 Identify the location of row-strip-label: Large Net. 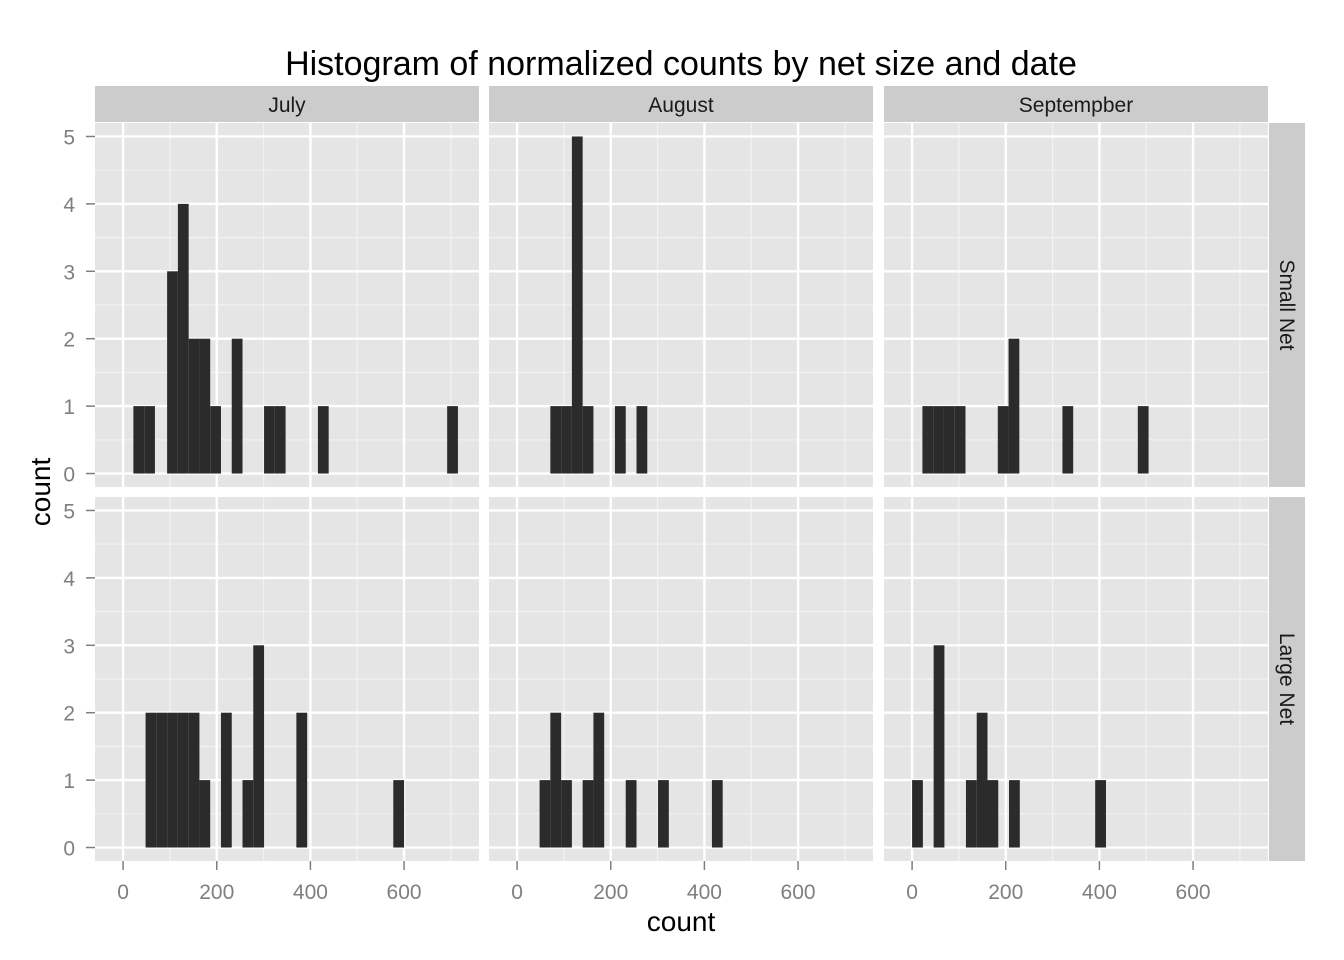
(1286, 679).